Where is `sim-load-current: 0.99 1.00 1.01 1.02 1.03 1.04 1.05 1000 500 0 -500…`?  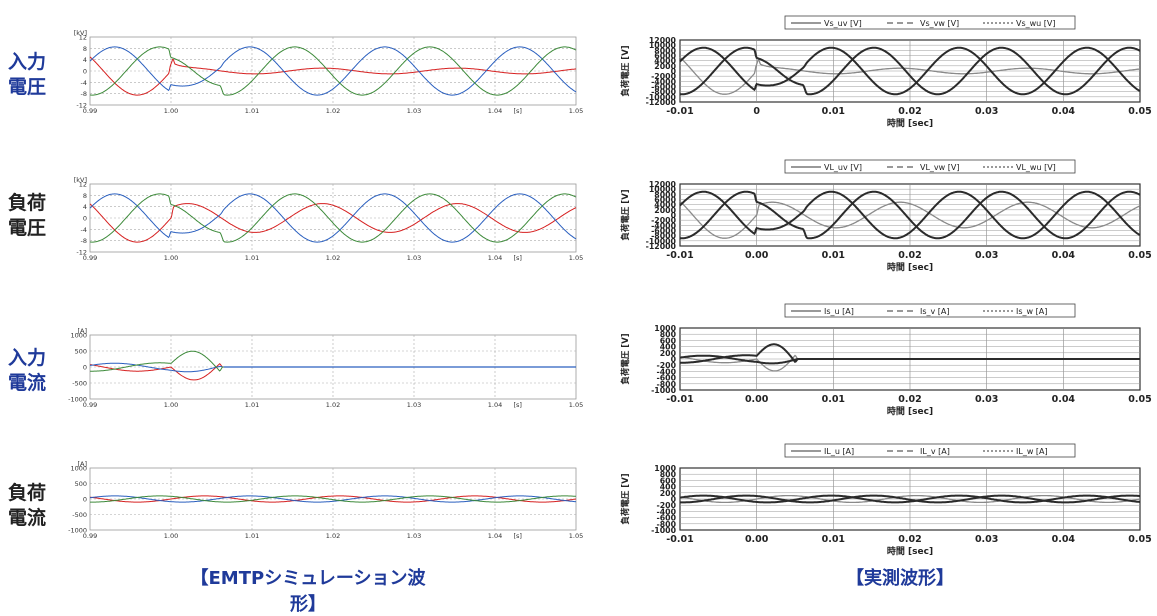 sim-load-current: 0.99 1.00 1.01 1.02 1.03 1.04 1.05 1000 500 0 -500… is located at coordinates (325, 500).